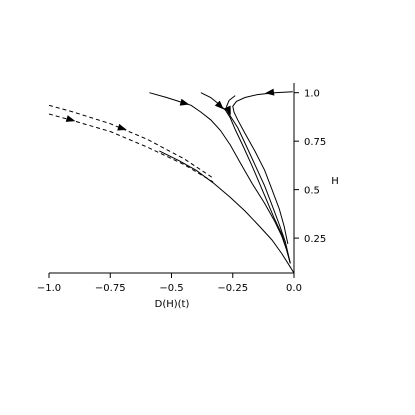 The width and height of the screenshot is (415, 415). Describe the element at coordinates (310, 167) in the screenshot. I see `y-ticks: 0.25 0.5 0.75 1.0` at that location.